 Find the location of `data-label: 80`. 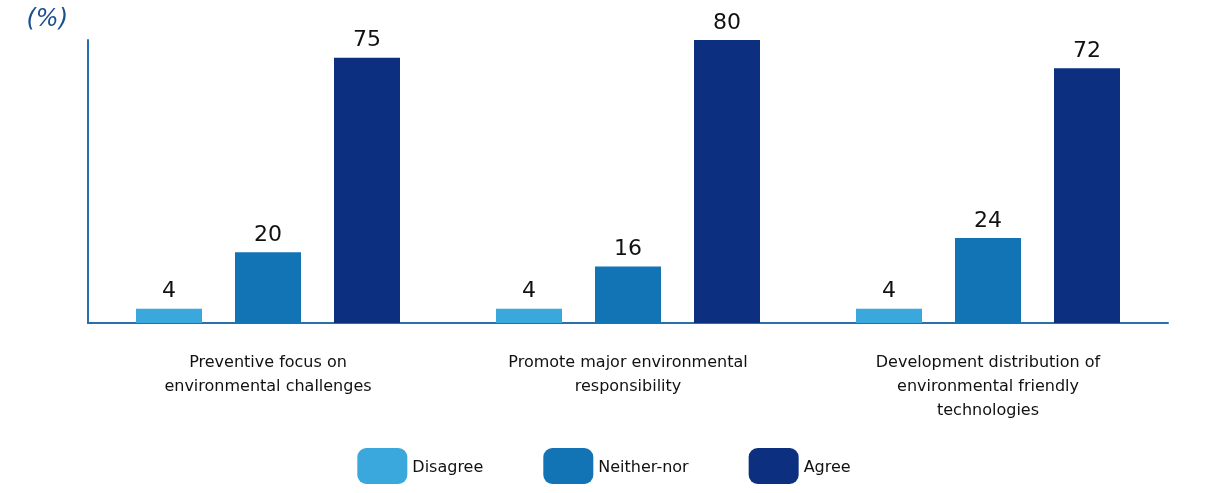

data-label: 80 is located at coordinates (727, 21).